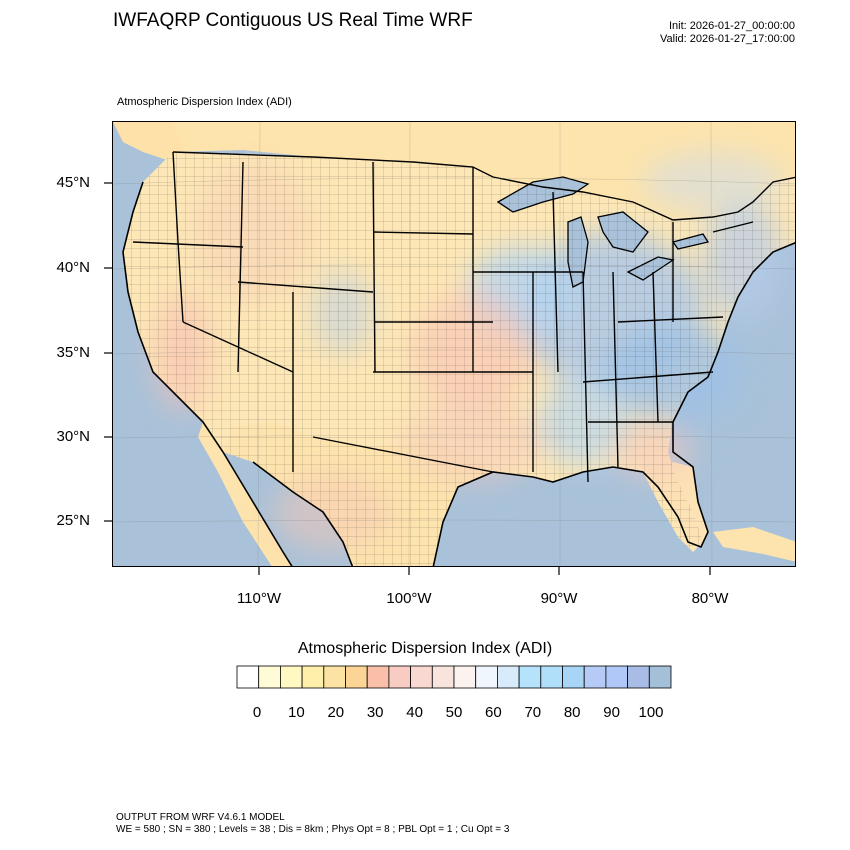  I want to click on lat-label-35: 35°N, so click(73, 352).